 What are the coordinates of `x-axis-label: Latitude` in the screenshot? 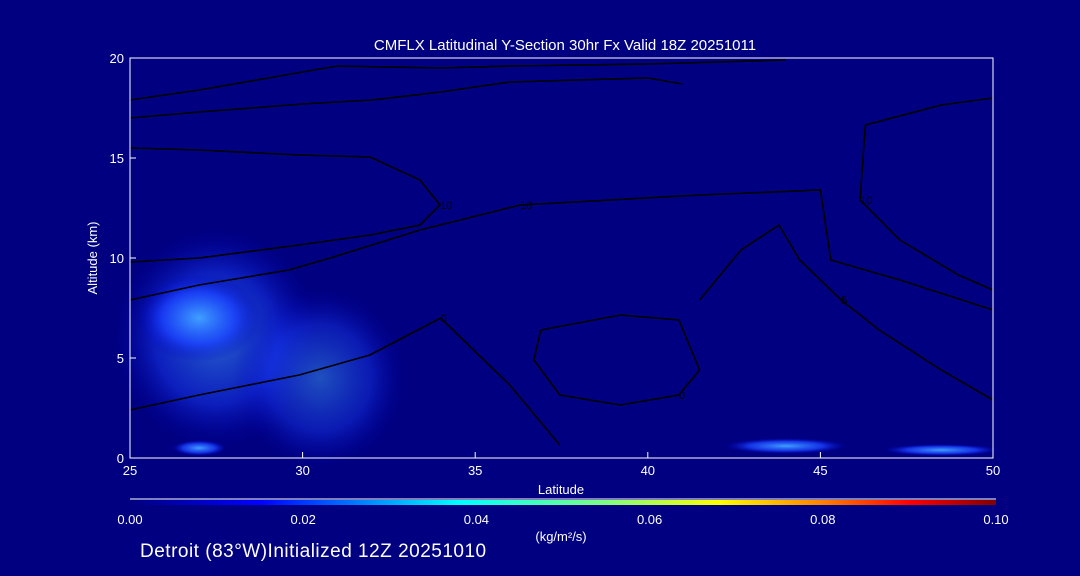 It's located at (561, 489).